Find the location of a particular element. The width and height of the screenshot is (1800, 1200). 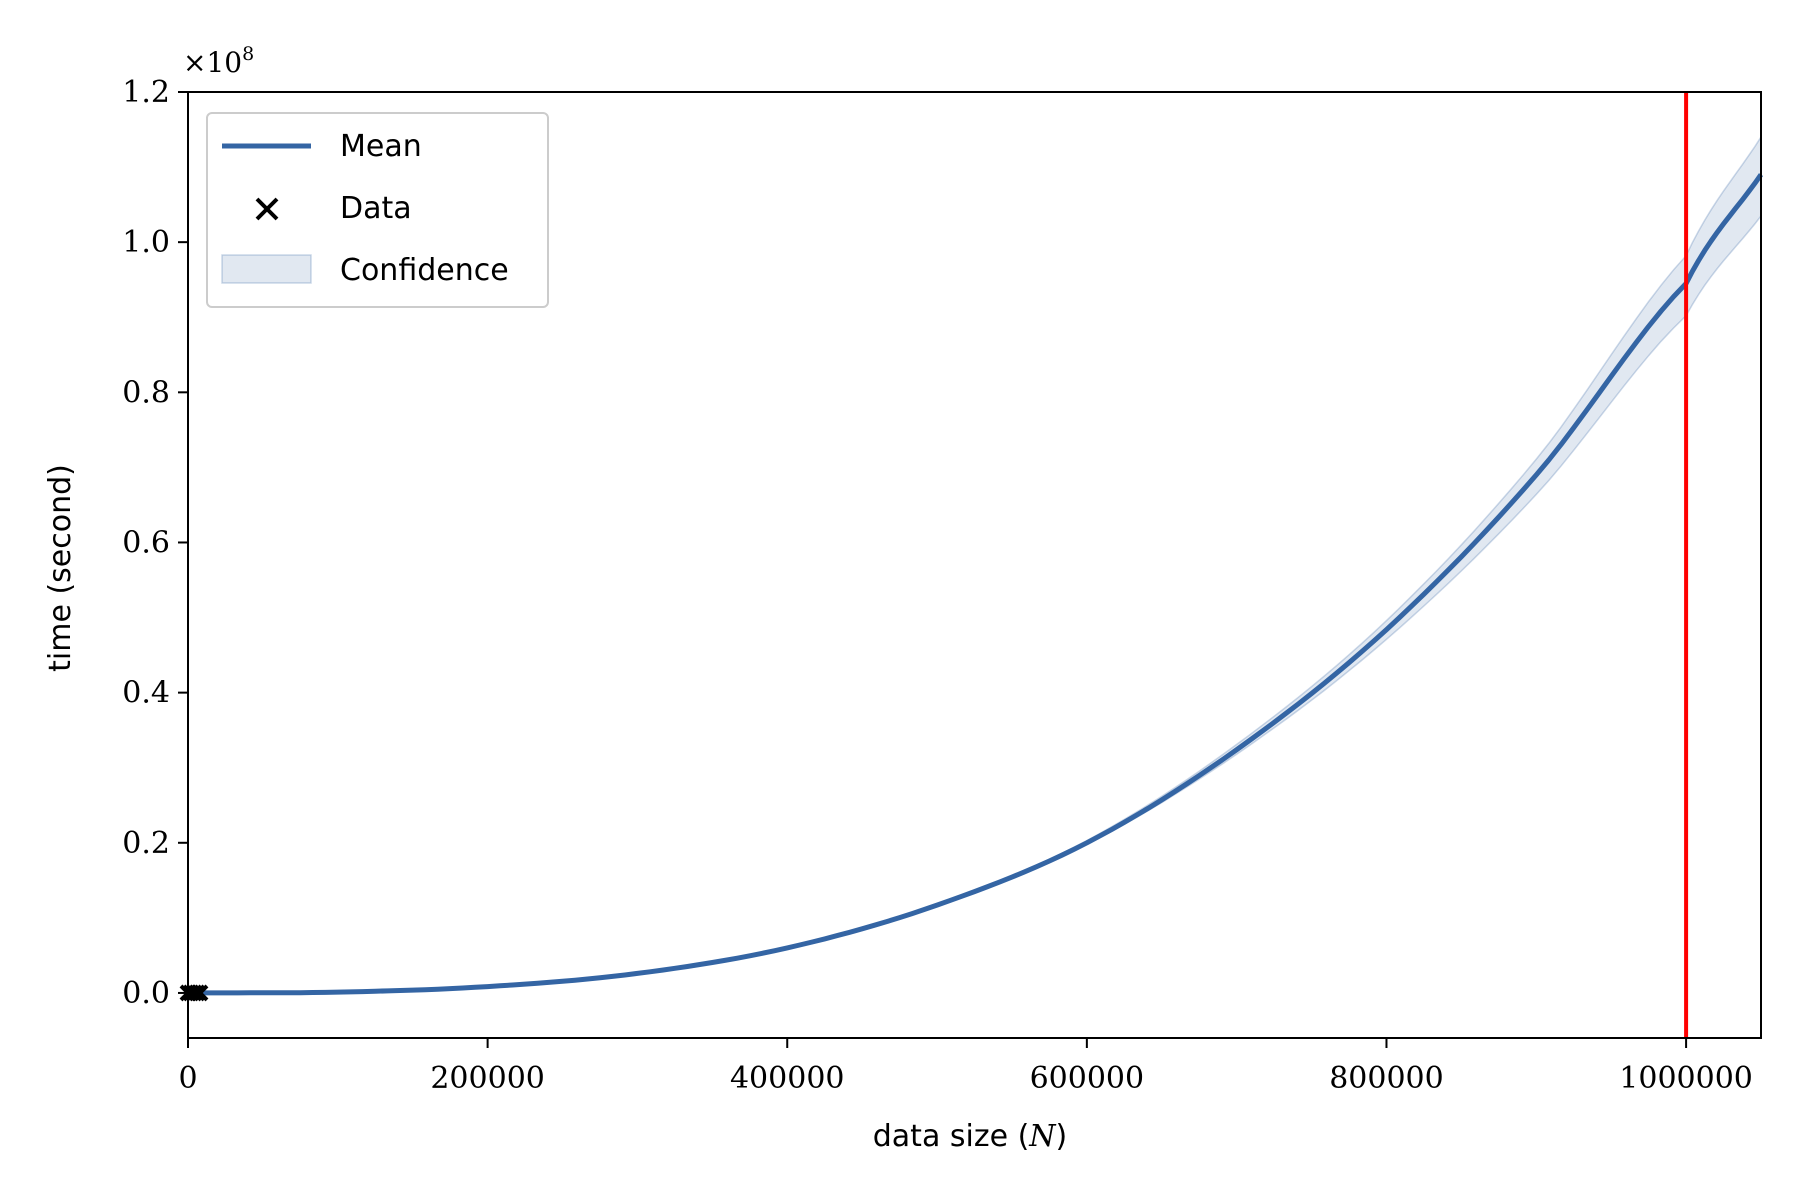

legend-data-label: Data is located at coordinates (376, 208).